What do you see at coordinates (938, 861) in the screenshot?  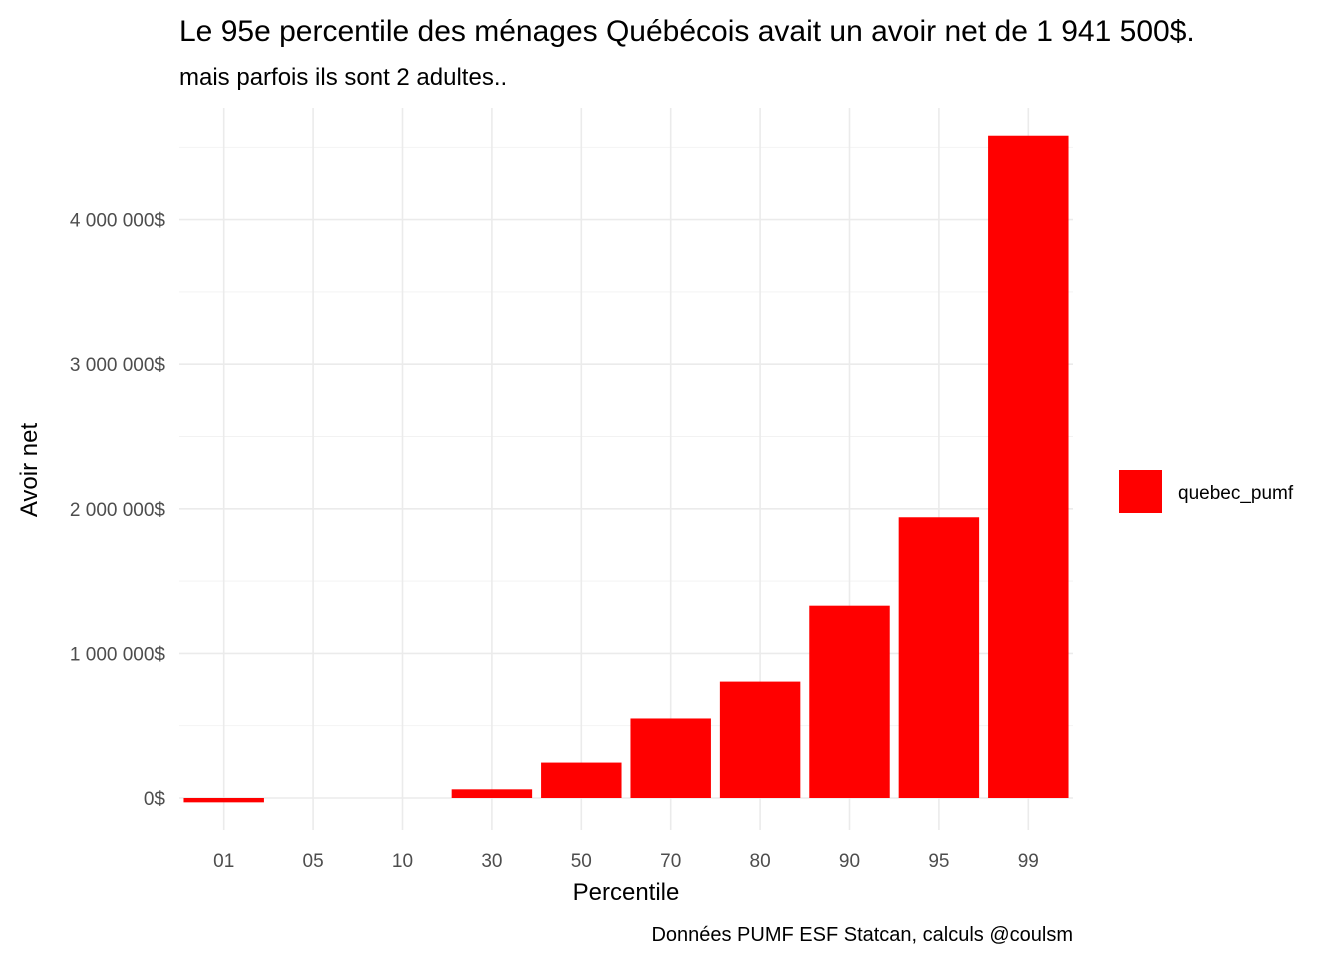 I see `x-tick-label: 95` at bounding box center [938, 861].